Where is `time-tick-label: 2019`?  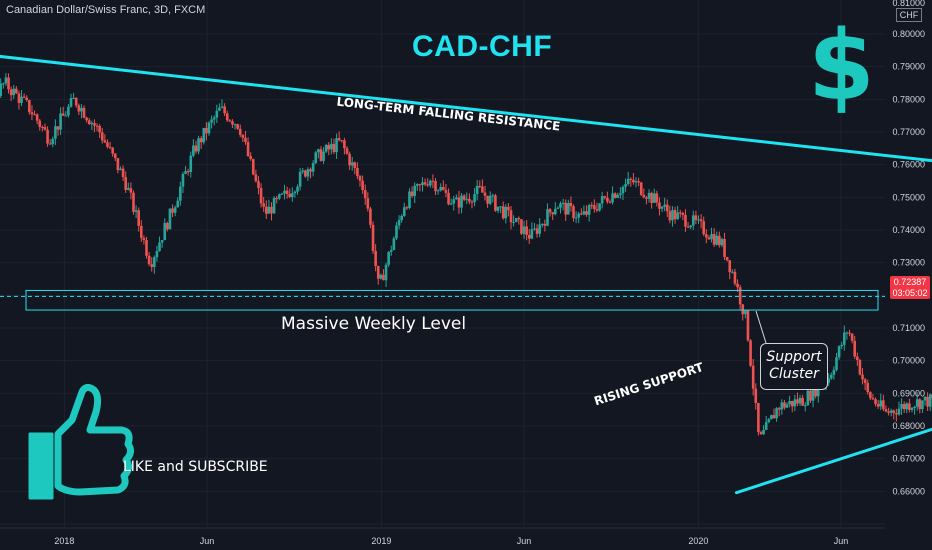 time-tick-label: 2019 is located at coordinates (381, 541).